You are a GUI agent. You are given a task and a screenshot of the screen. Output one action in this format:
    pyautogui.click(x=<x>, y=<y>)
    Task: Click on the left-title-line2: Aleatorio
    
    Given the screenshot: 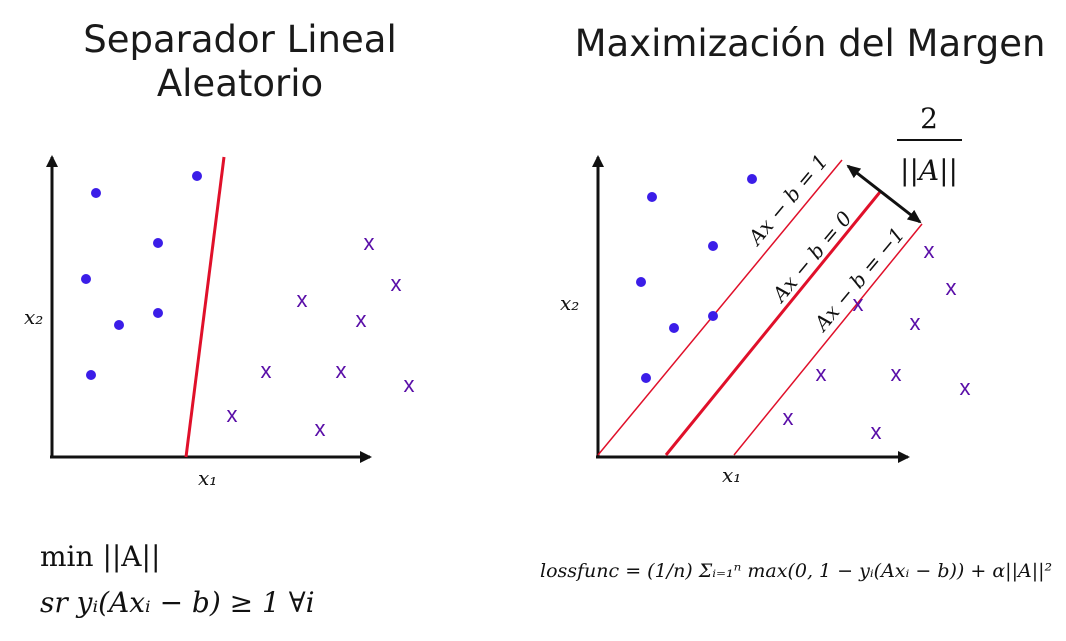 What is the action you would take?
    pyautogui.click(x=240, y=83)
    